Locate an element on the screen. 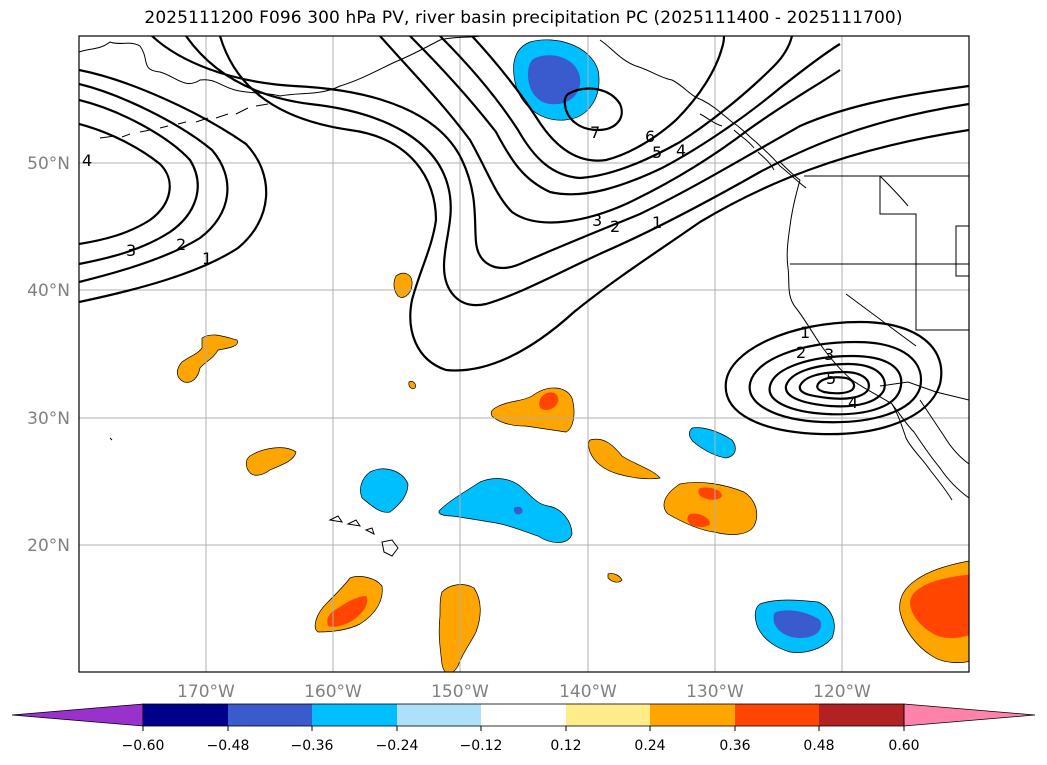  contour-label: 7 is located at coordinates (595, 132).